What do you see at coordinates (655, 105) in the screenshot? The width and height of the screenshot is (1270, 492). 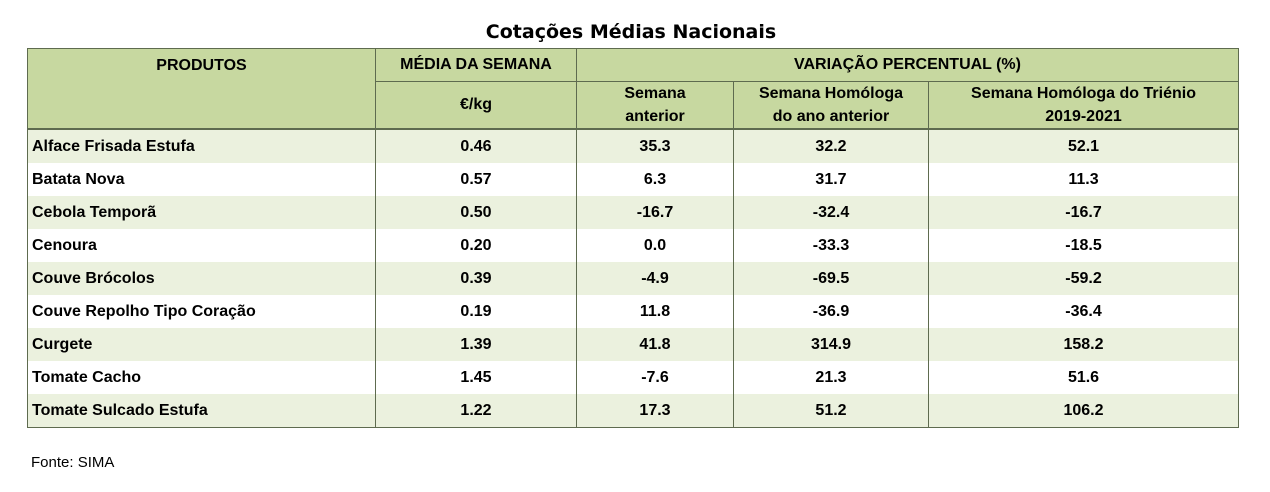 I see `header-semana-anterior: Semana anterior` at bounding box center [655, 105].